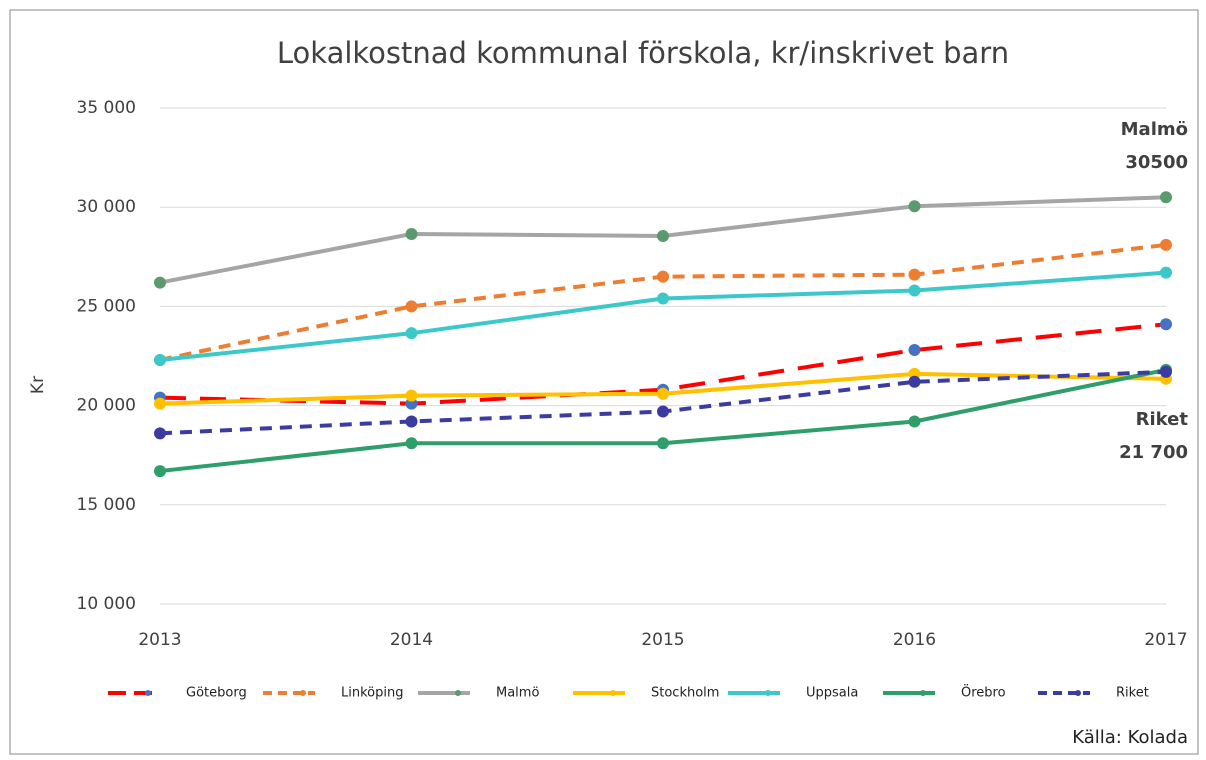 Image resolution: width=1206 pixels, height=760 pixels. Describe the element at coordinates (106, 604) in the screenshot. I see `y-tick-label: 10 000` at that location.